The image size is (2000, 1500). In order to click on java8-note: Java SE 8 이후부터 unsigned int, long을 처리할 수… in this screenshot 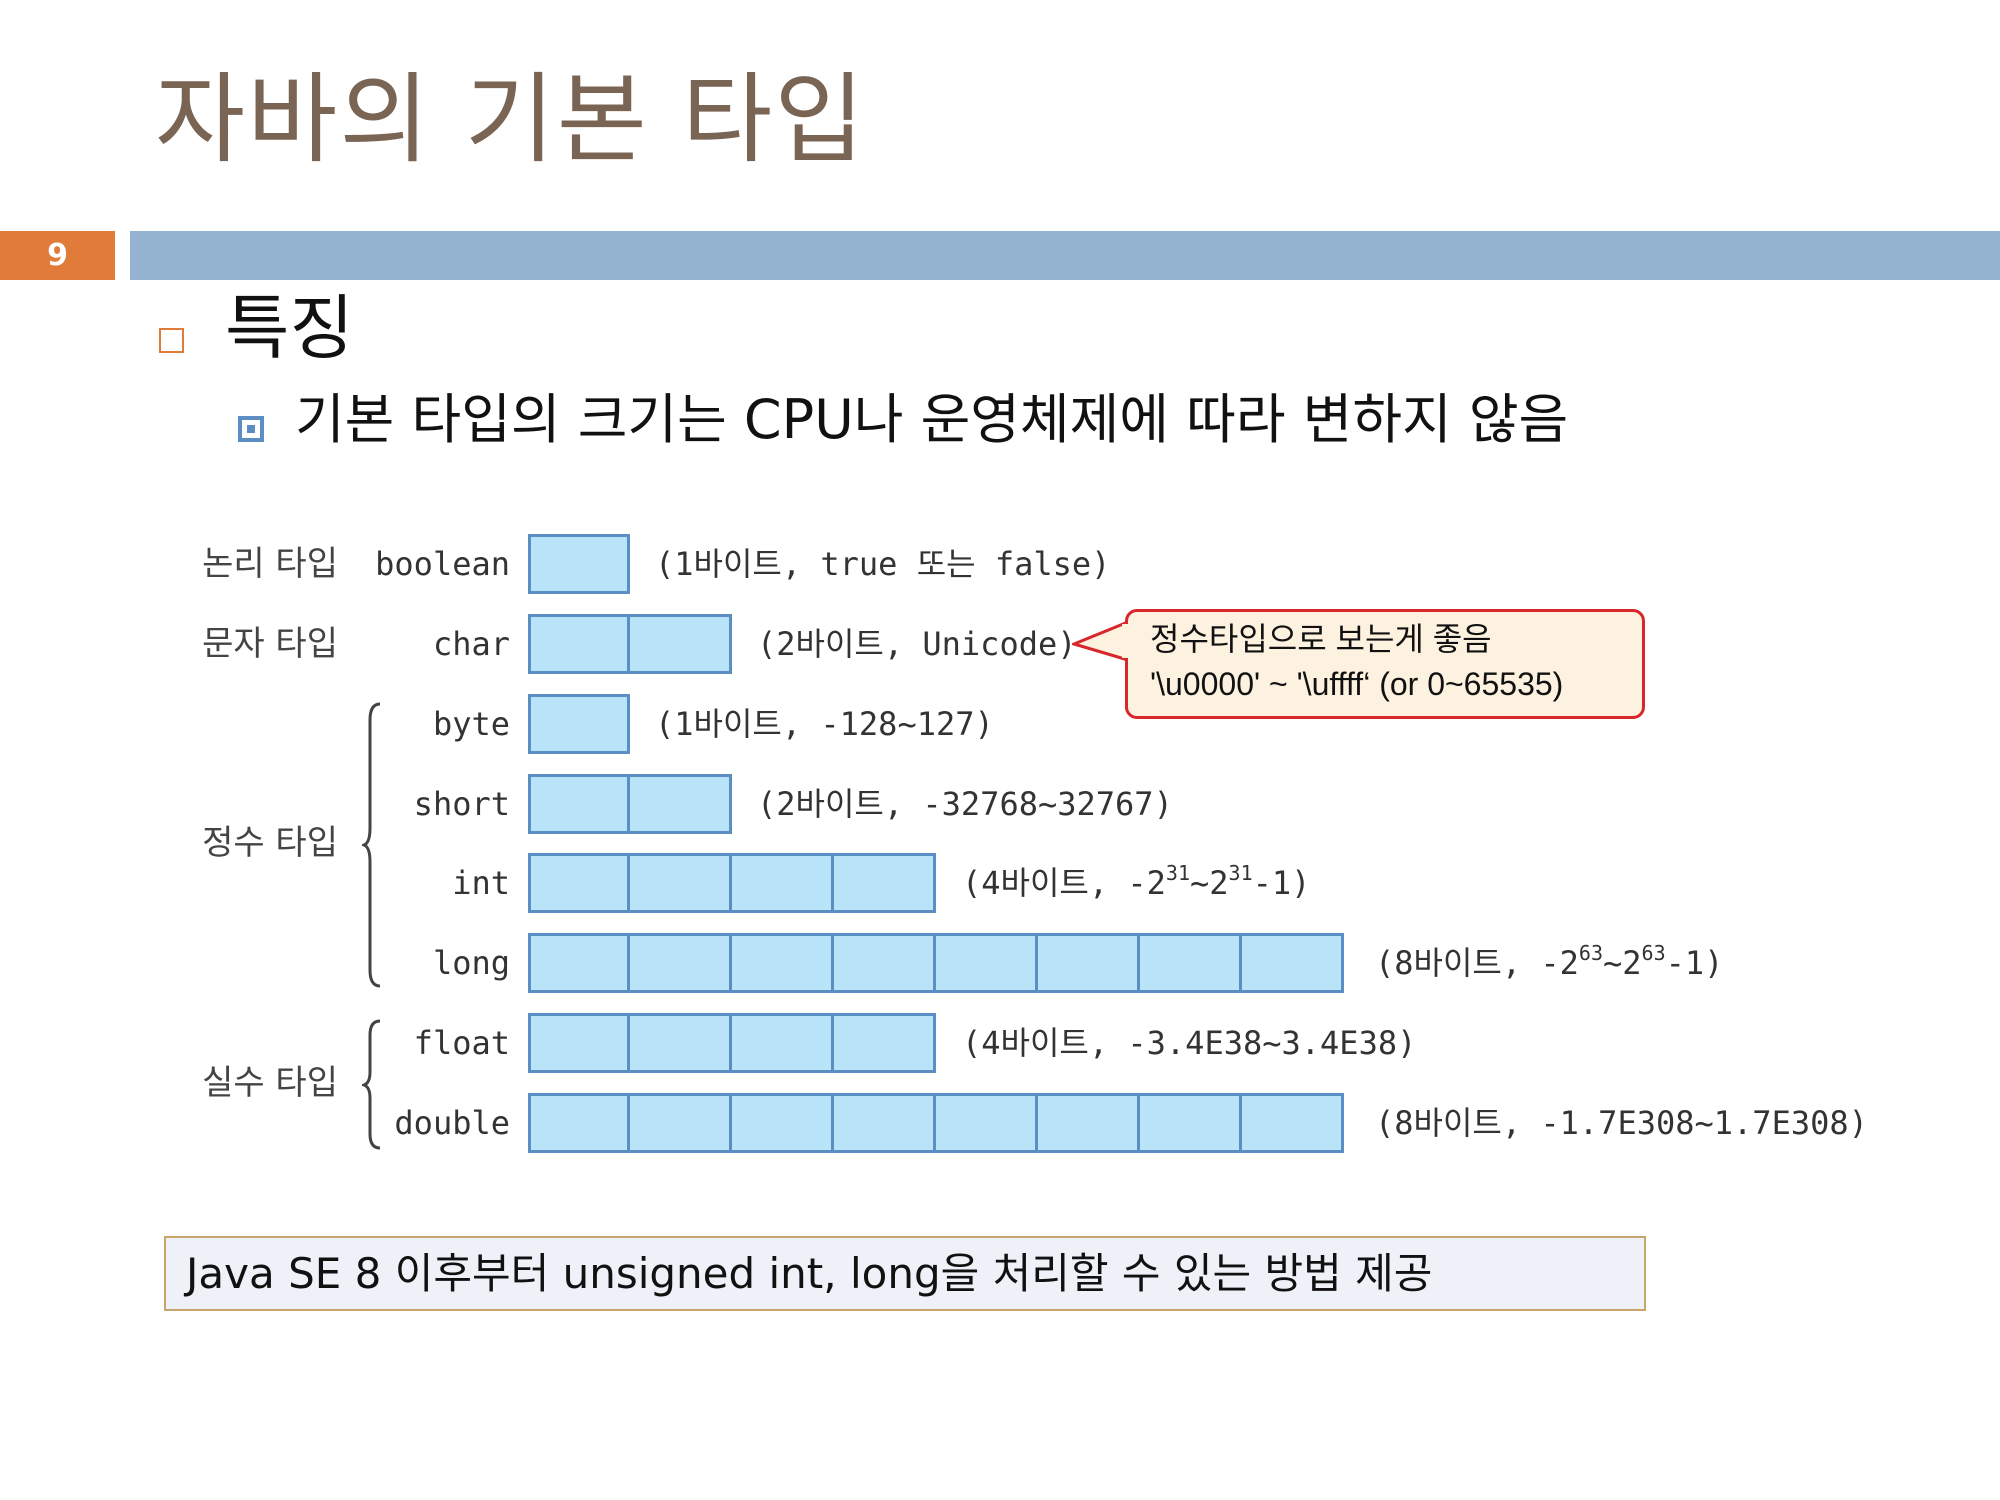, I will do `click(905, 1273)`.